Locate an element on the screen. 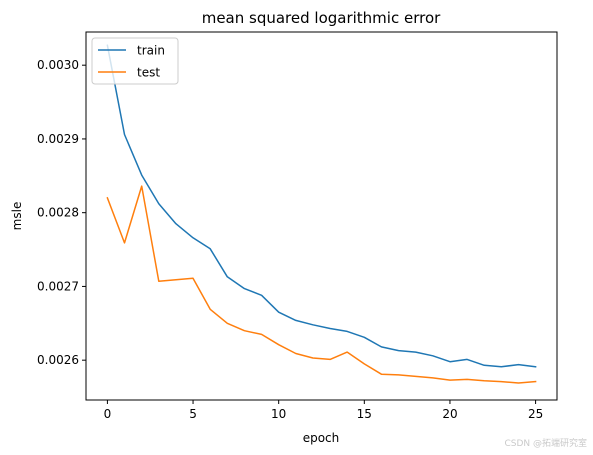  legend-label-train: train is located at coordinates (151, 51).